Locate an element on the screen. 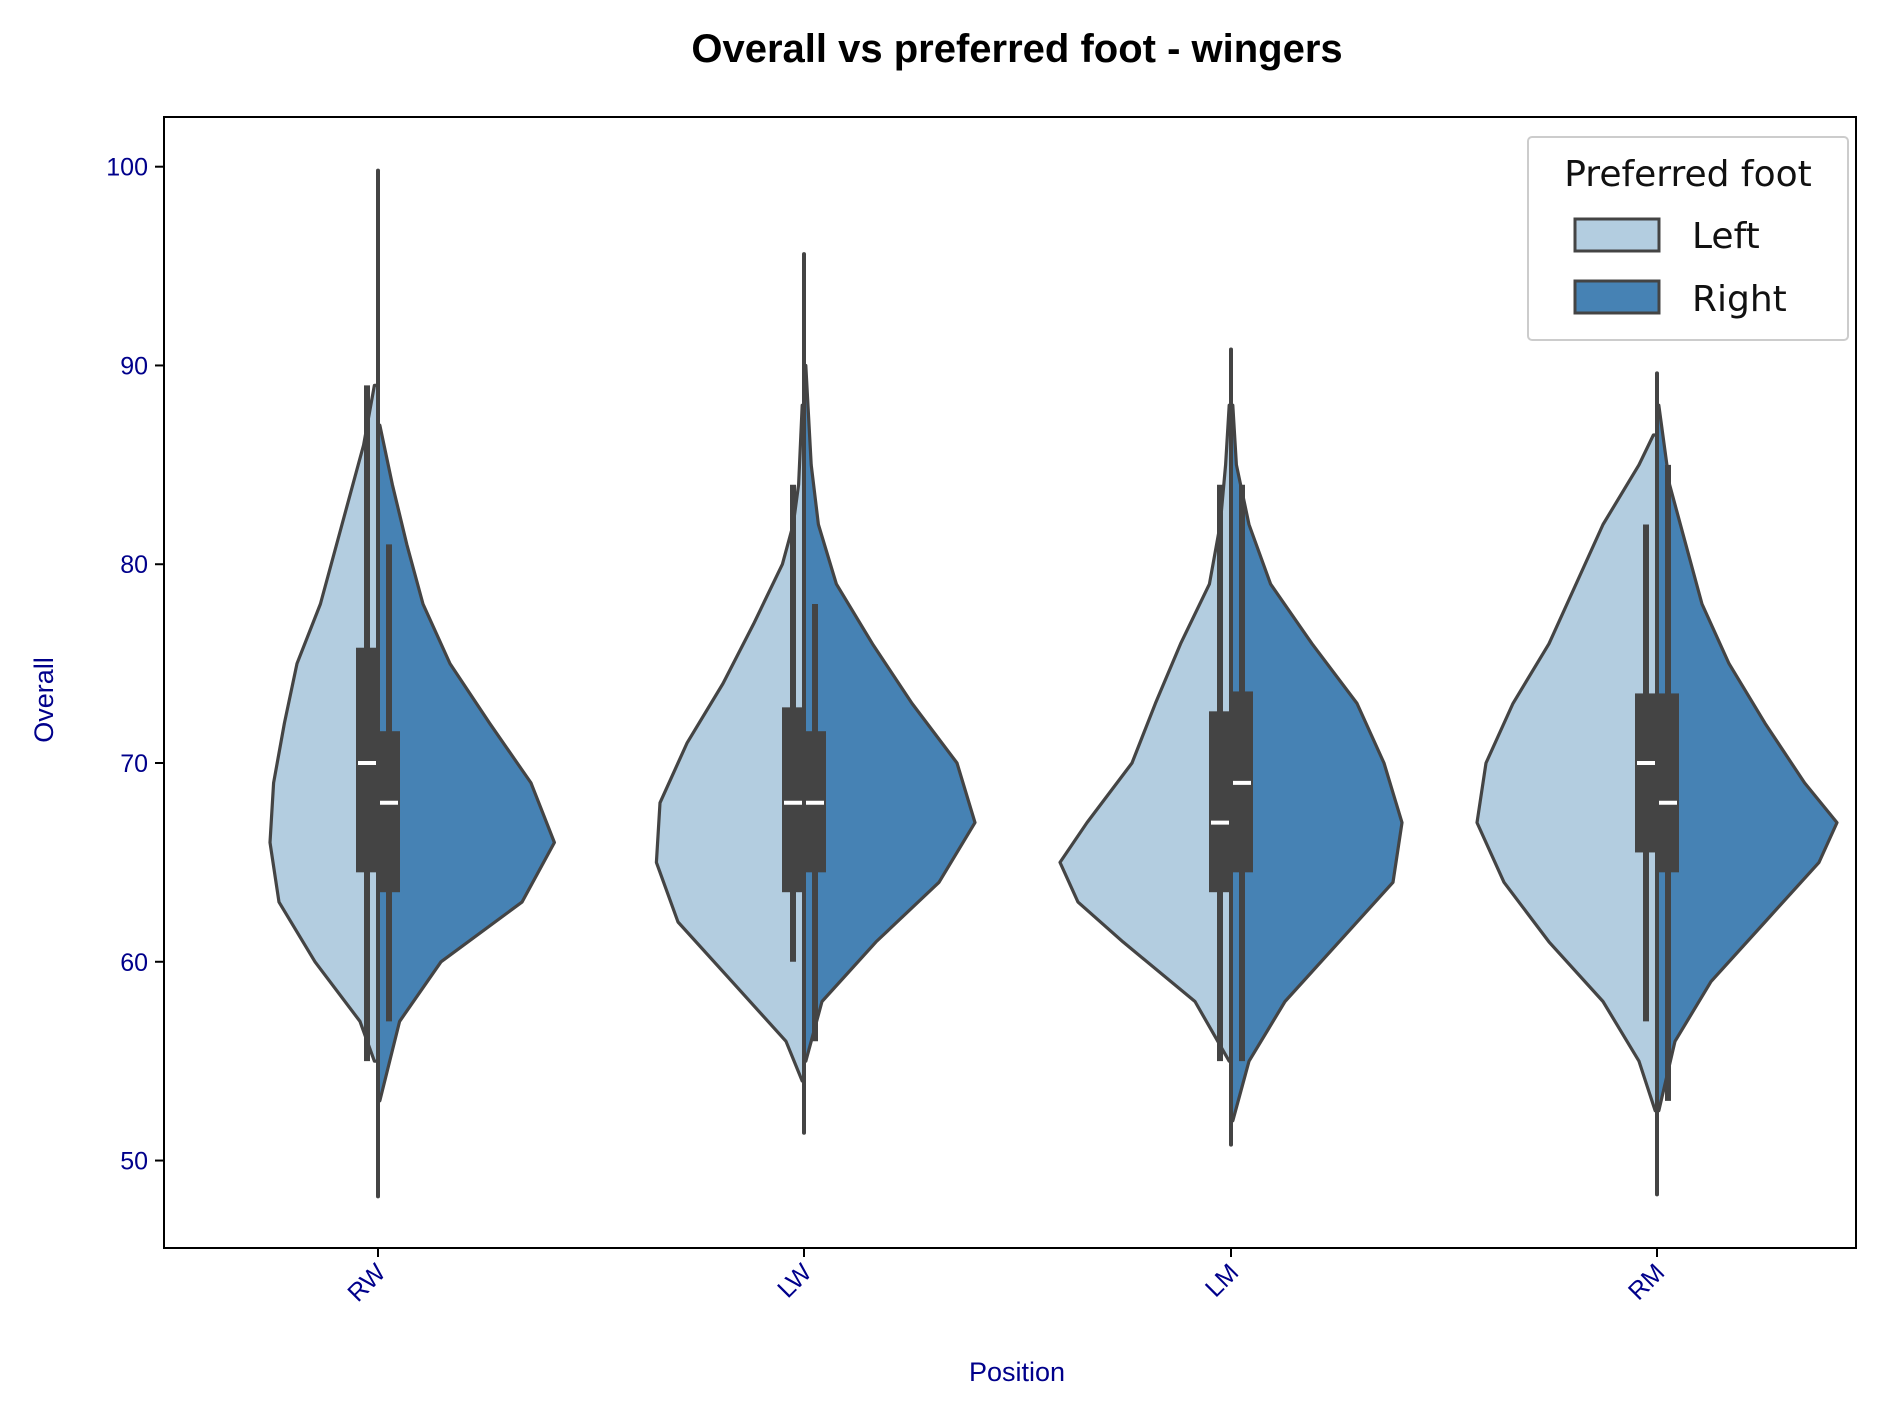 The width and height of the screenshot is (1890, 1412). y-tick-label: 80 is located at coordinates (134, 565).